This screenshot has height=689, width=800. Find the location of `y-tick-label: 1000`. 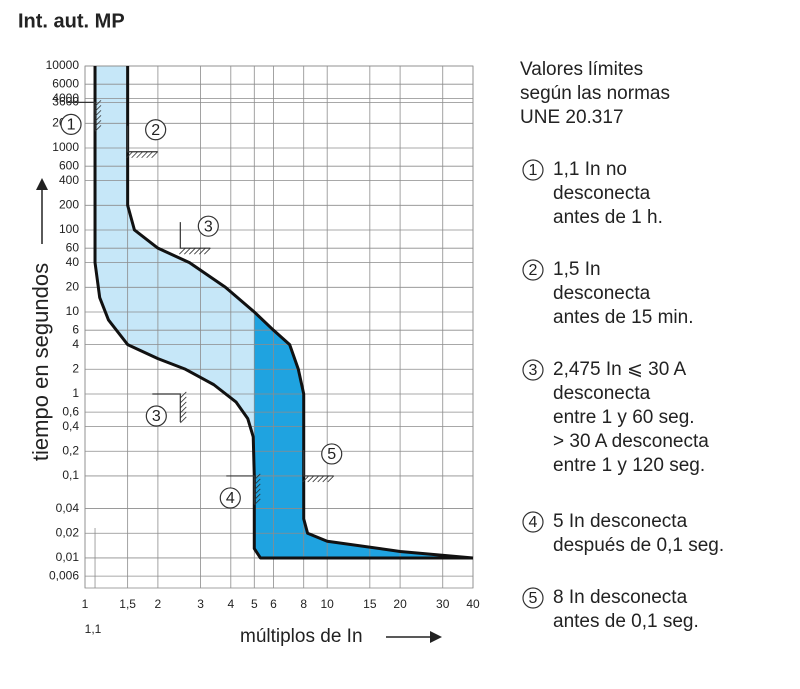

y-tick-label: 1000 is located at coordinates (65, 147).